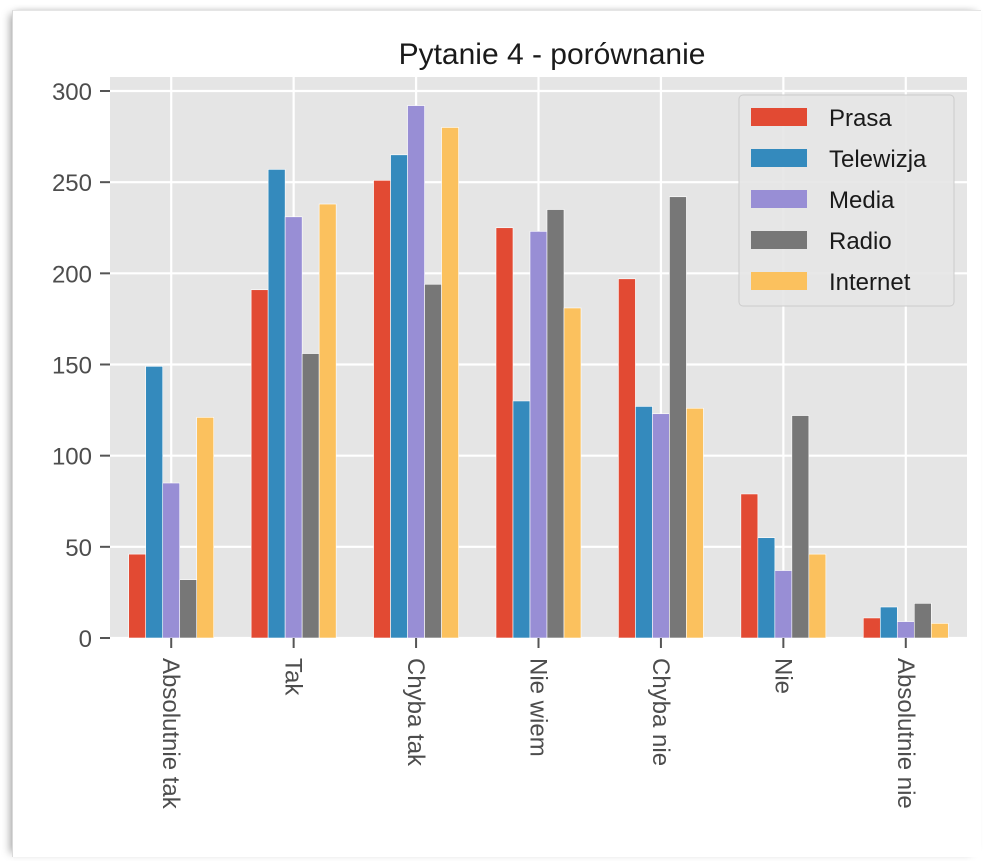 This screenshot has width=984, height=861. What do you see at coordinates (72, 183) in the screenshot?
I see `y-tick-label: 250` at bounding box center [72, 183].